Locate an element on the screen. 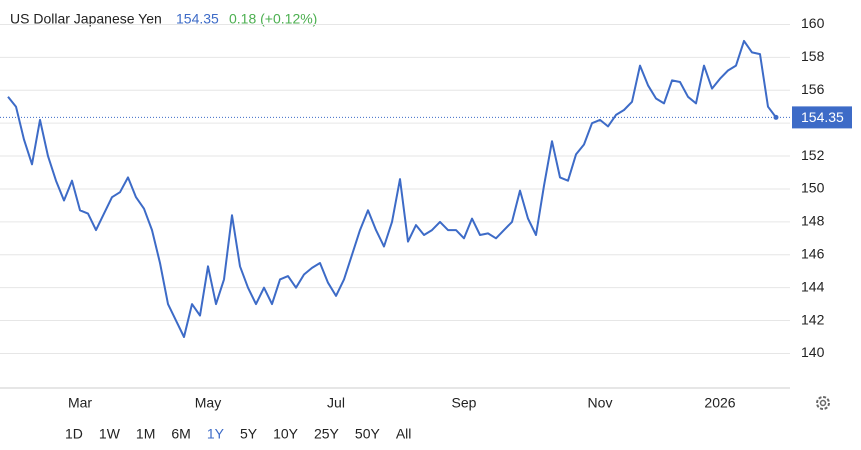 Image resolution: width=861 pixels, height=450 pixels. y-tick-label: 150 is located at coordinates (813, 188).